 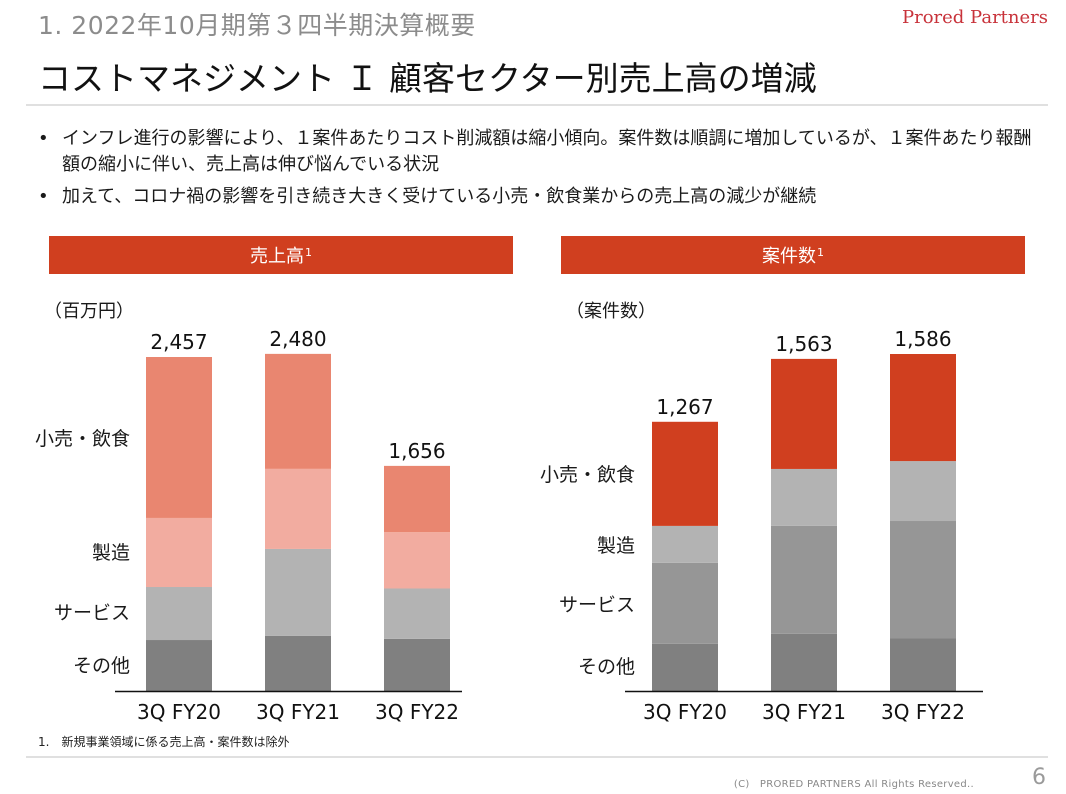 What do you see at coordinates (537, 757) in the screenshot?
I see `footer-divider` at bounding box center [537, 757].